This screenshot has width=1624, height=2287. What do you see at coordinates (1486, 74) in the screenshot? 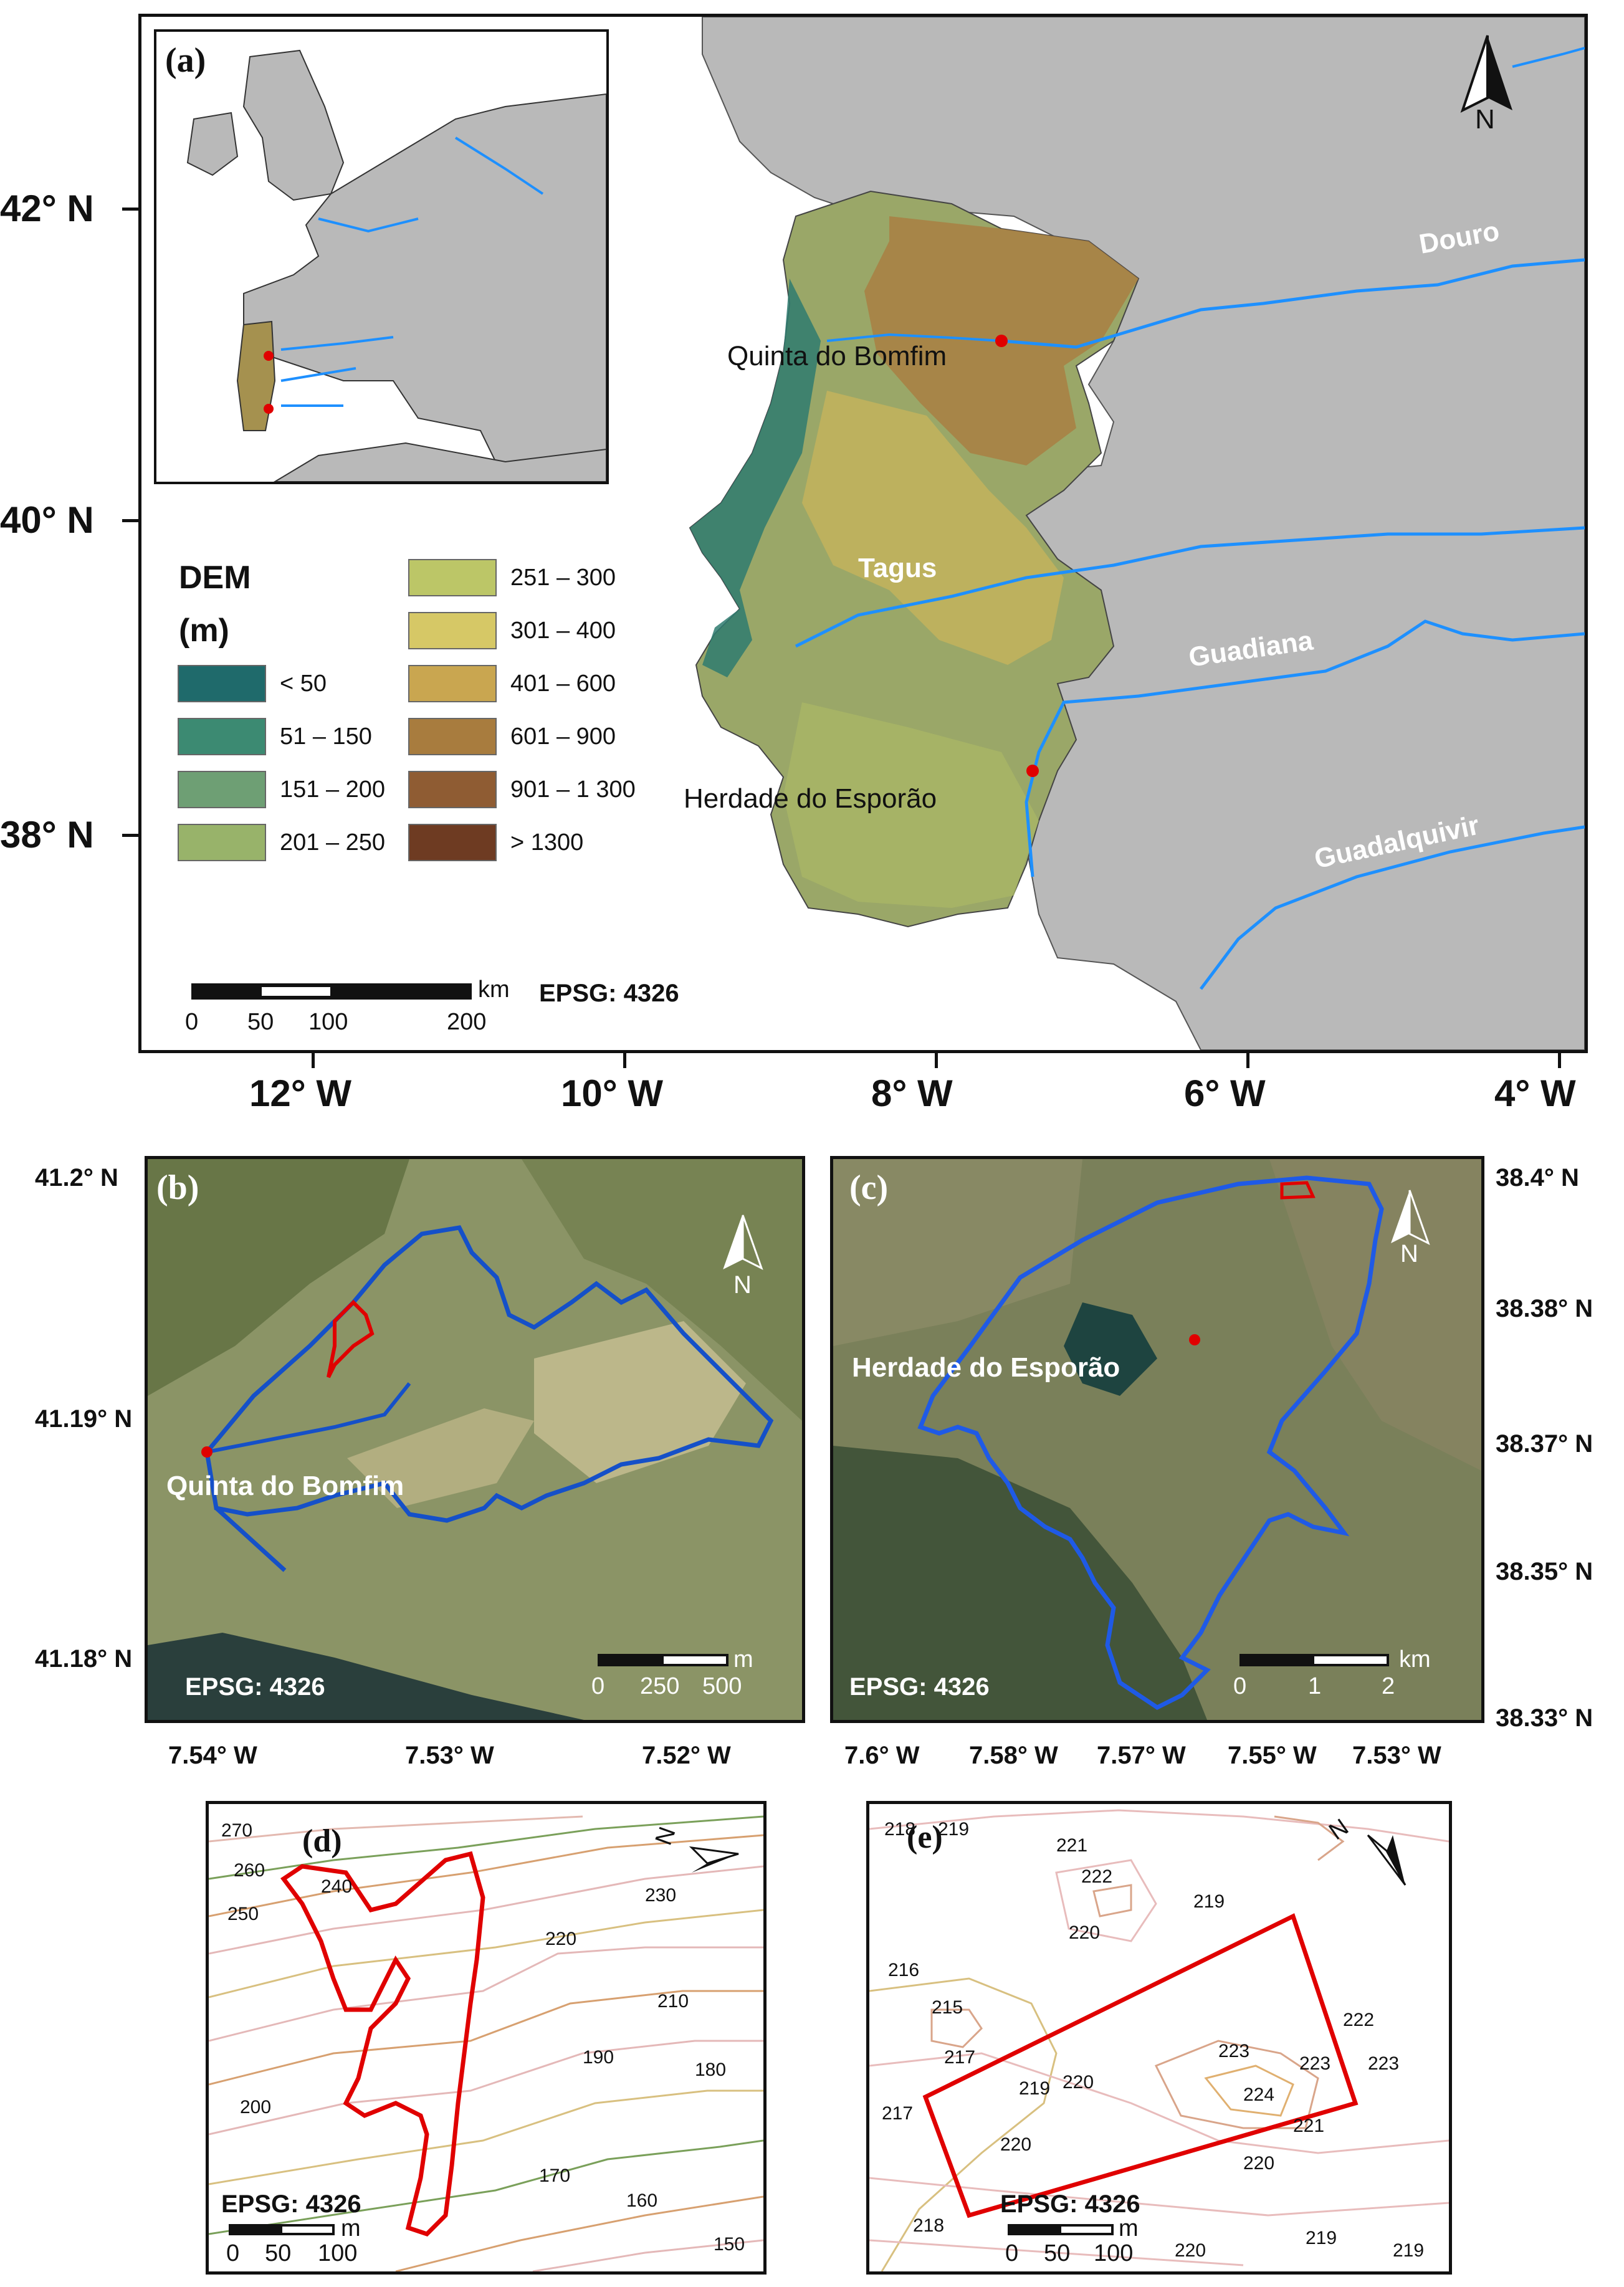
I see `north-arrow-icon` at bounding box center [1486, 74].